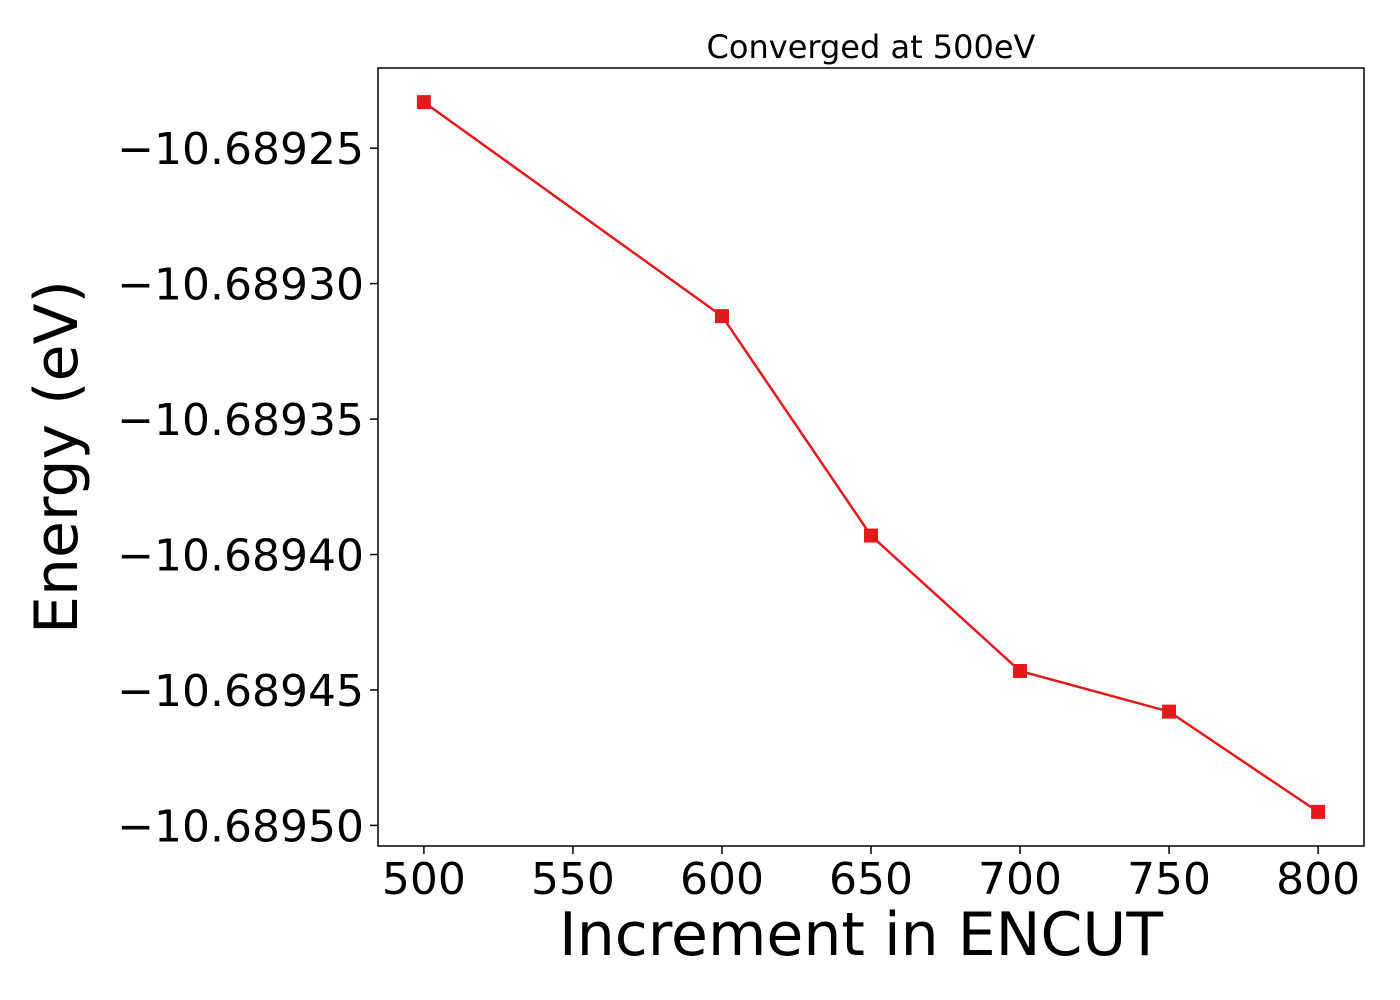  Describe the element at coordinates (240, 691) in the screenshot. I see `y-tick-label: −10.68945` at that location.